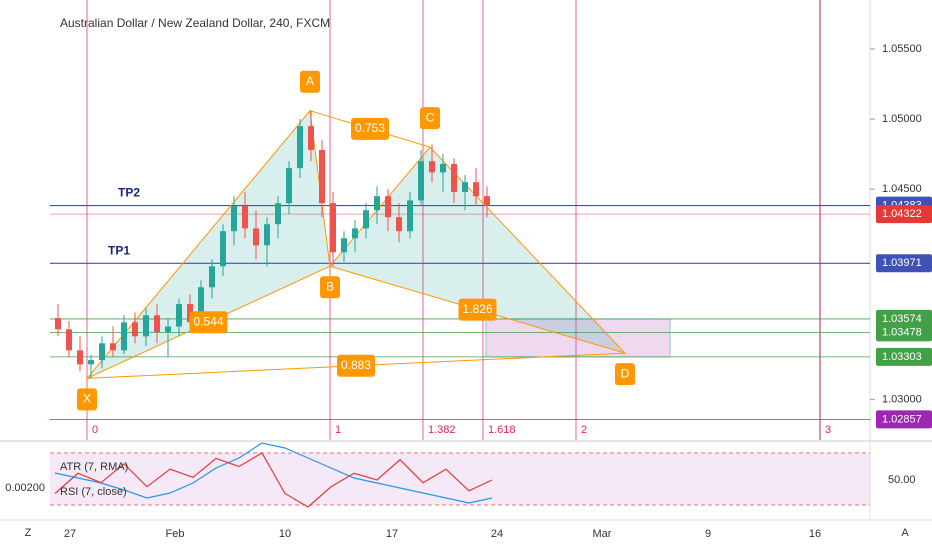 The image size is (932, 550). I want to click on x-tick-label: 24, so click(497, 534).